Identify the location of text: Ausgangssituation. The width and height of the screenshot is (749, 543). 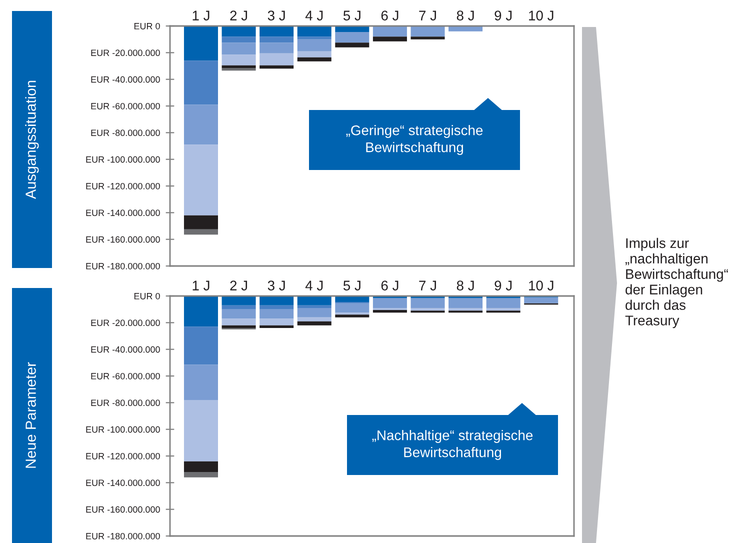
(32, 140).